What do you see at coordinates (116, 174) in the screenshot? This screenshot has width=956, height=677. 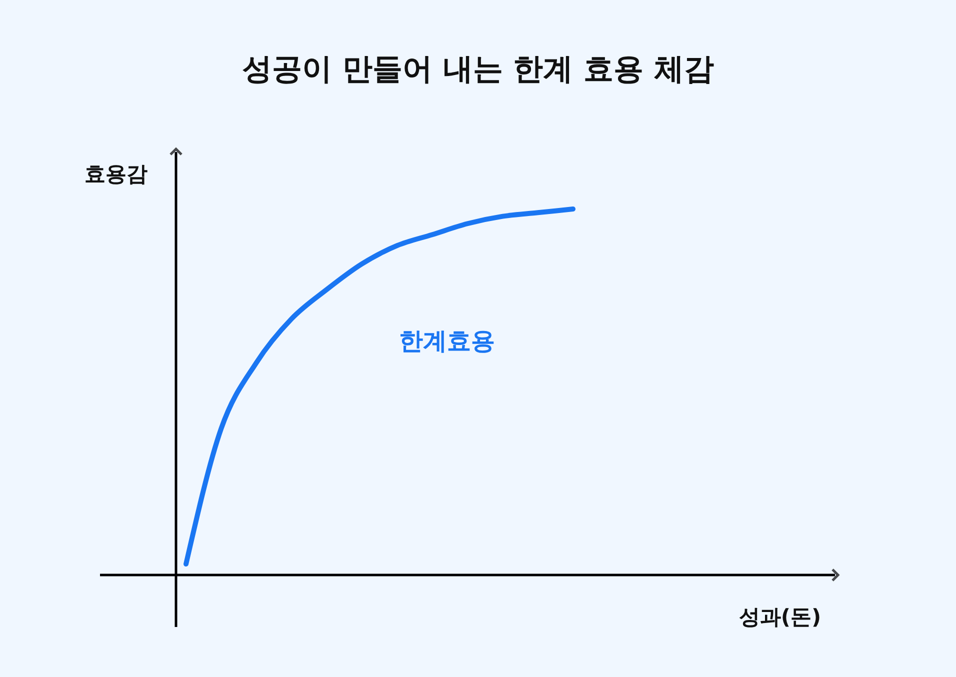 I see `y-axis-title: 효용감` at bounding box center [116, 174].